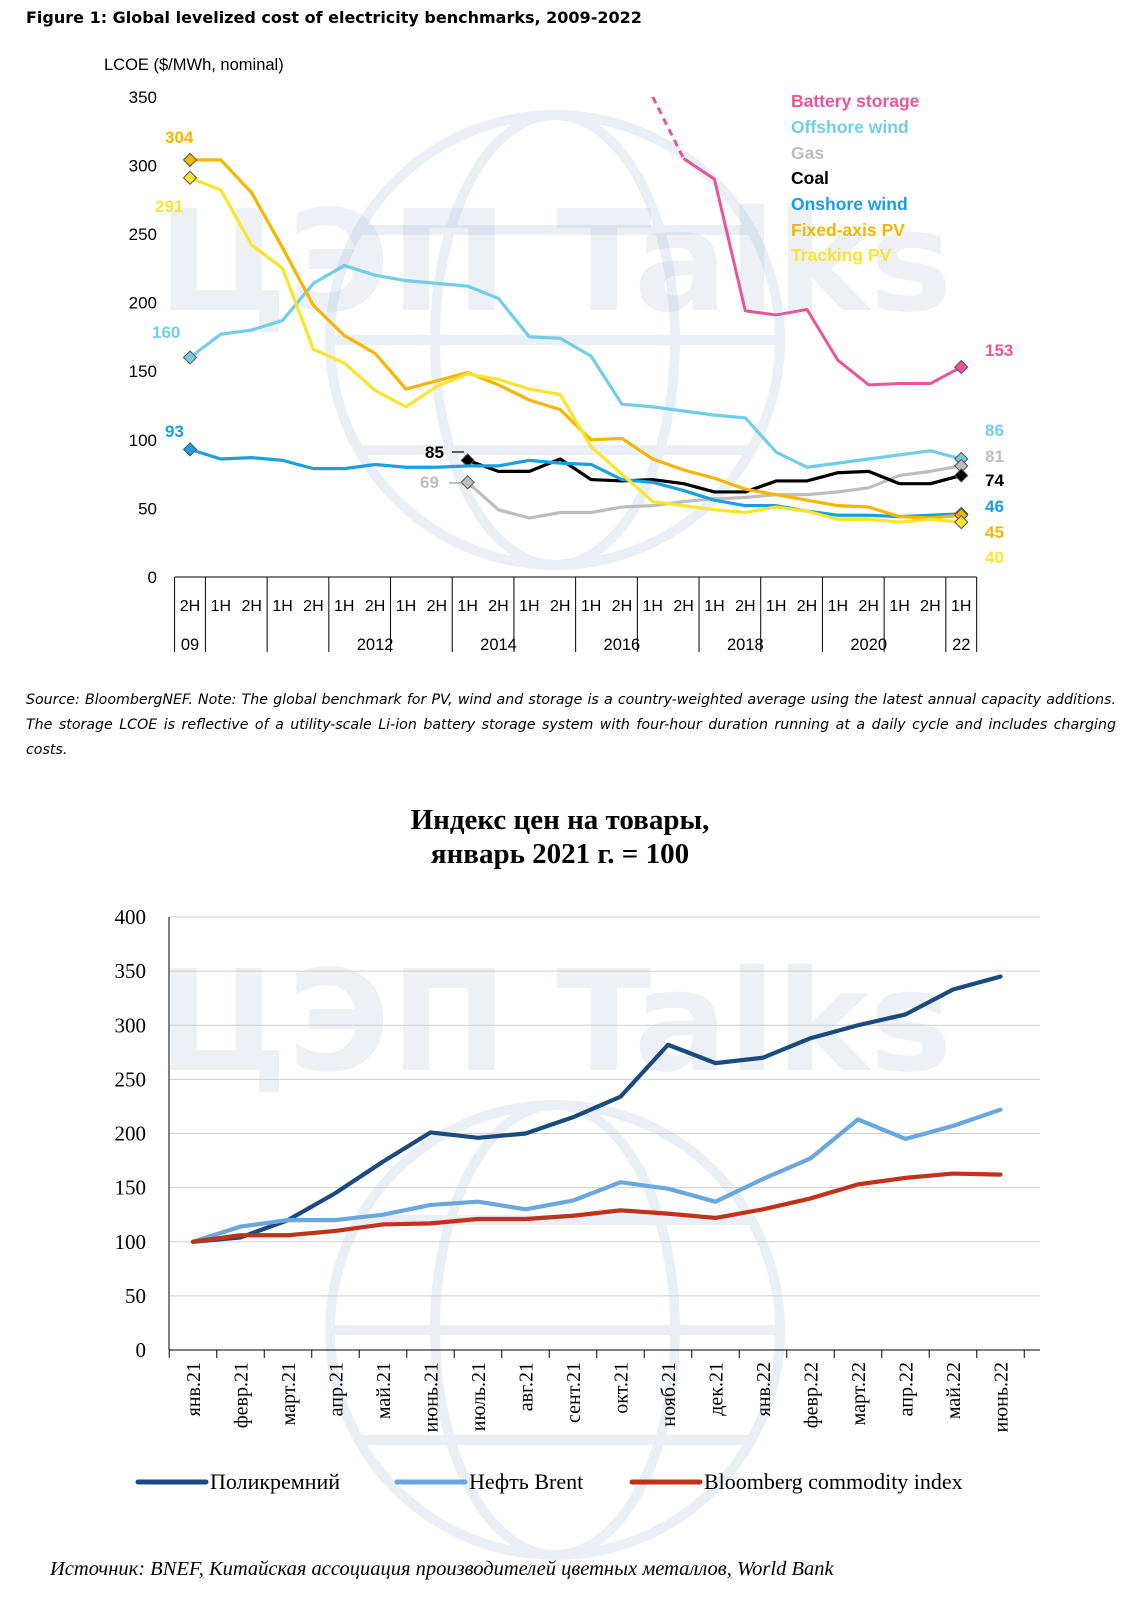 Image resolution: width=1129 pixels, height=1597 pixels. What do you see at coordinates (622, 645) in the screenshot?
I see `x-year-label: 2016` at bounding box center [622, 645].